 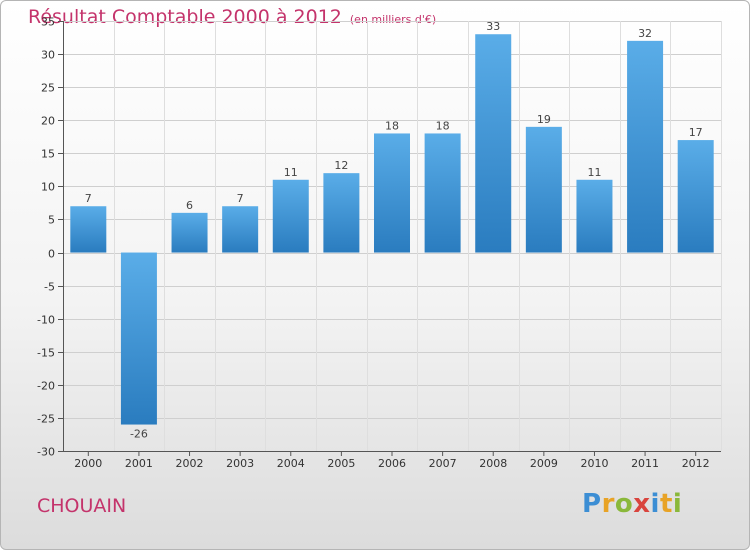 What do you see at coordinates (393, 19) in the screenshot?
I see `title-subtitle: (en milliers d'€)` at bounding box center [393, 19].